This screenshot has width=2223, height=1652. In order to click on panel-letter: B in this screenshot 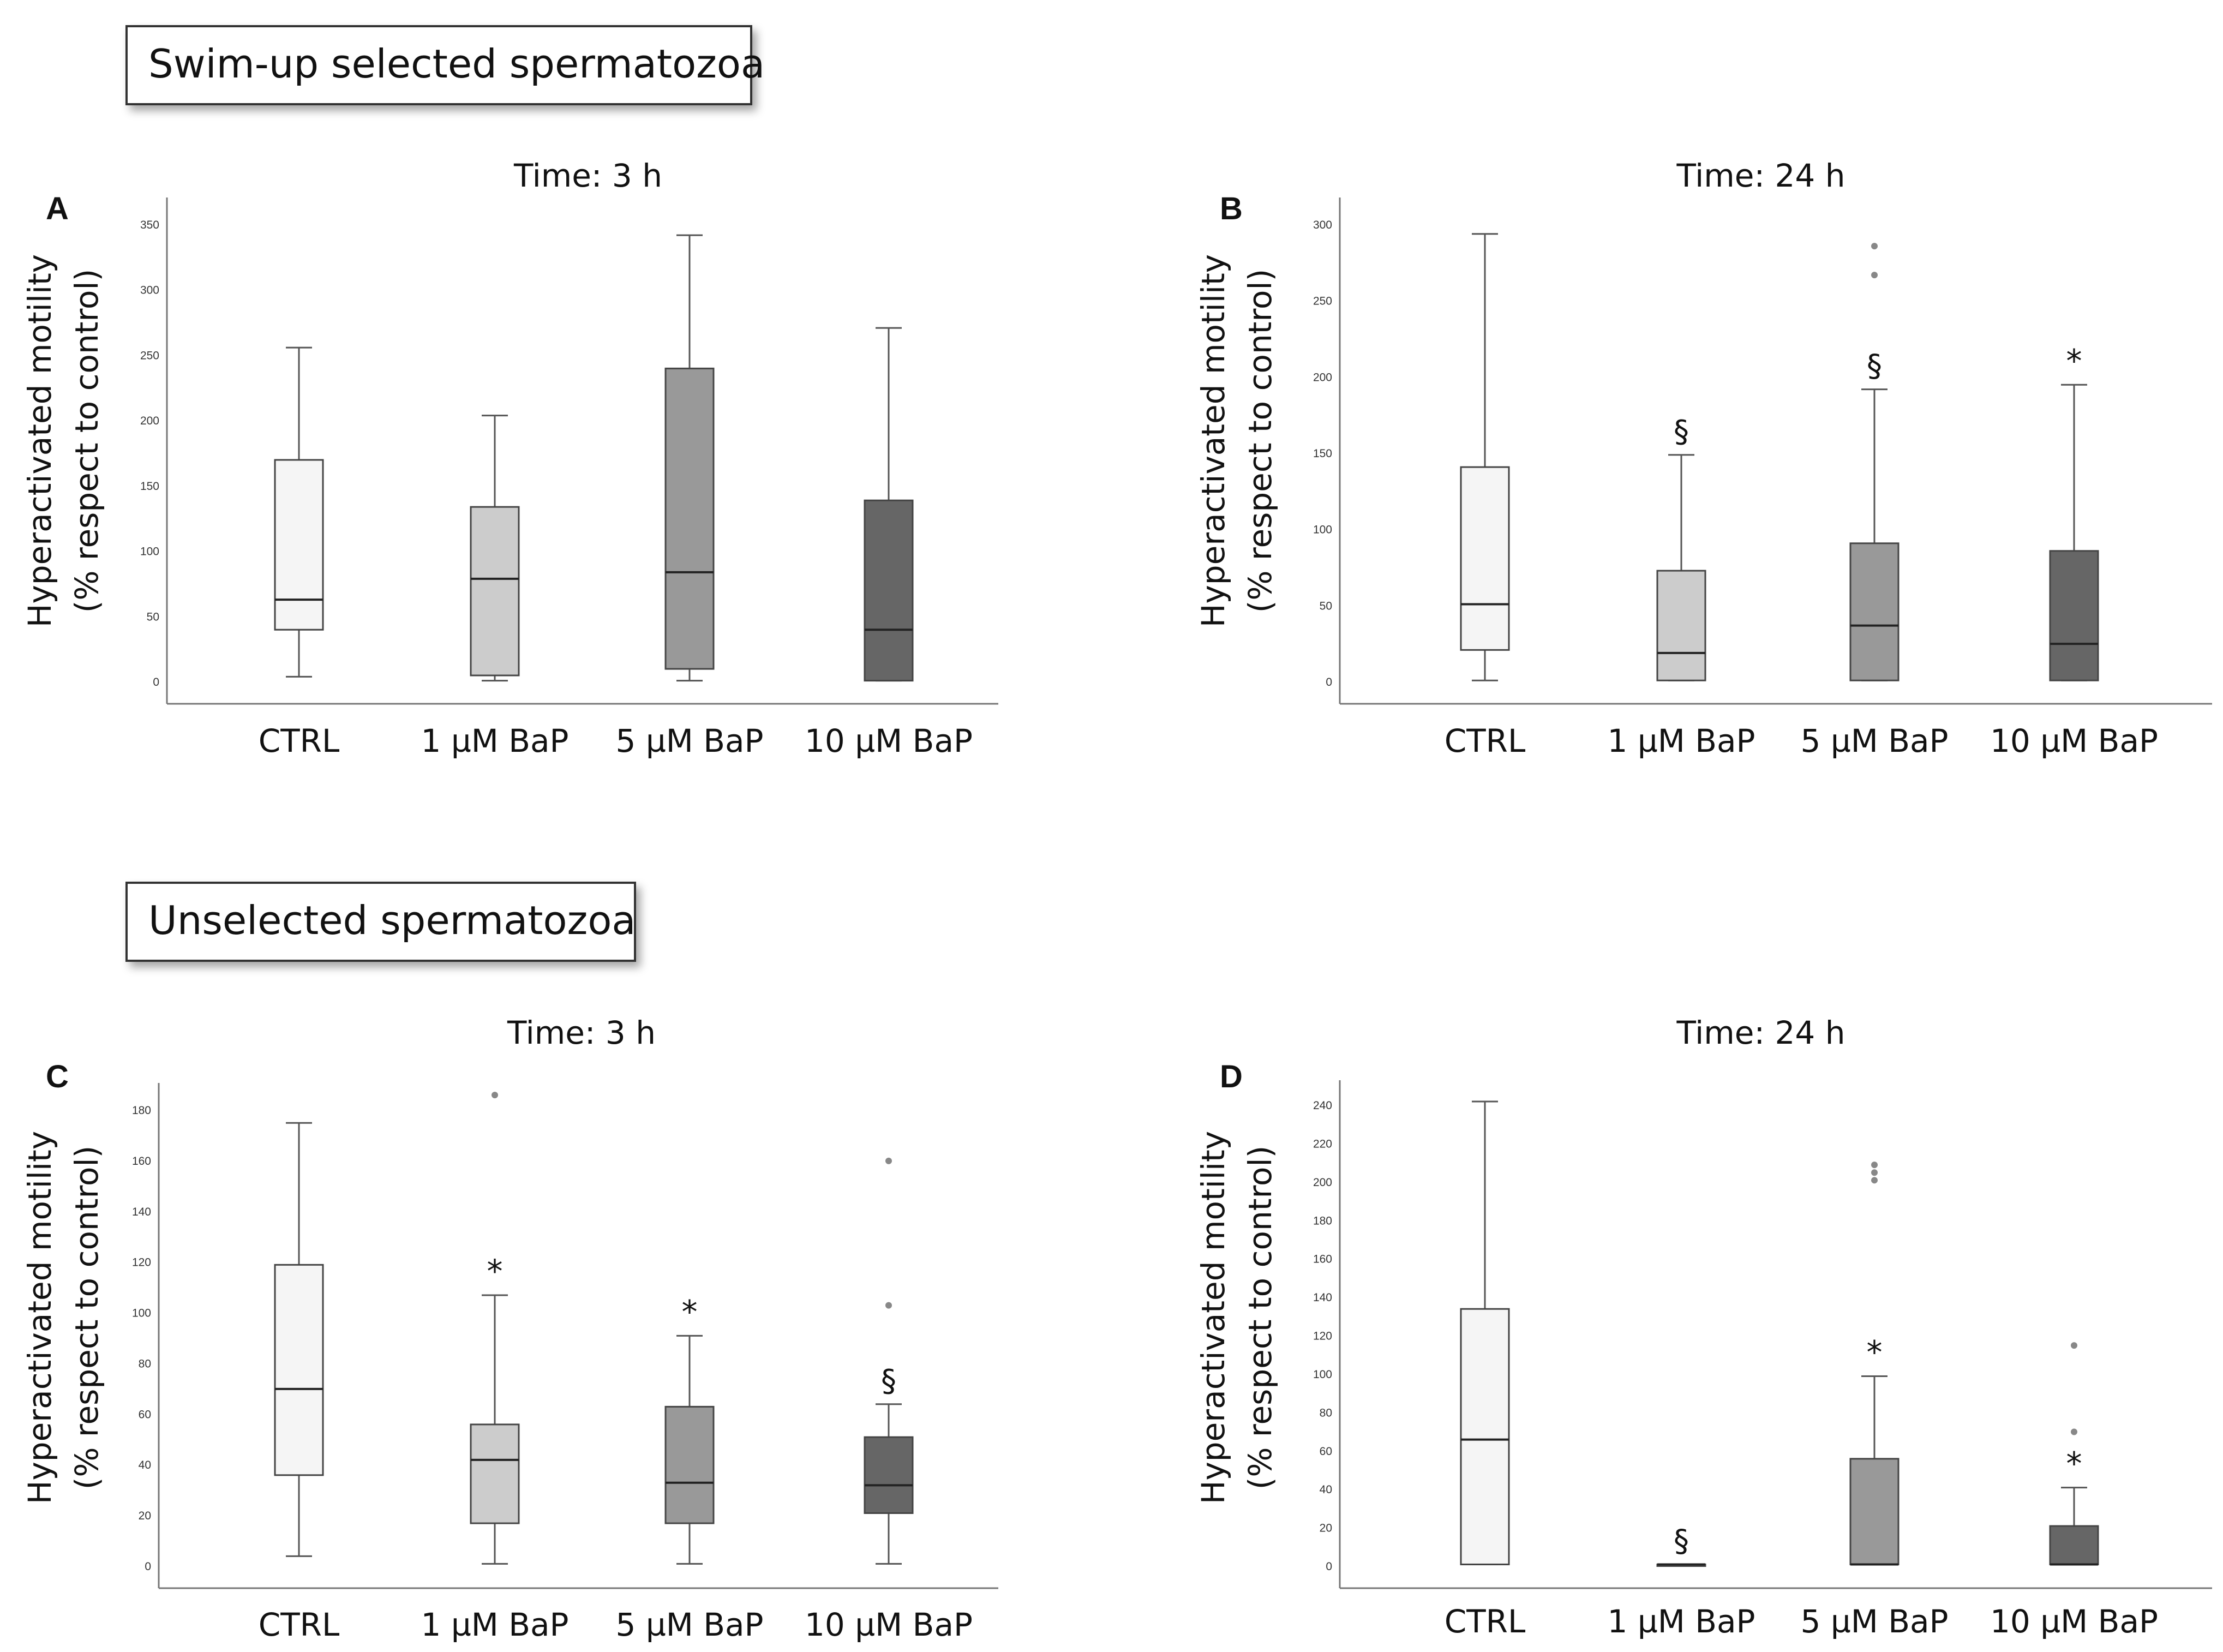, I will do `click(1231, 208)`.